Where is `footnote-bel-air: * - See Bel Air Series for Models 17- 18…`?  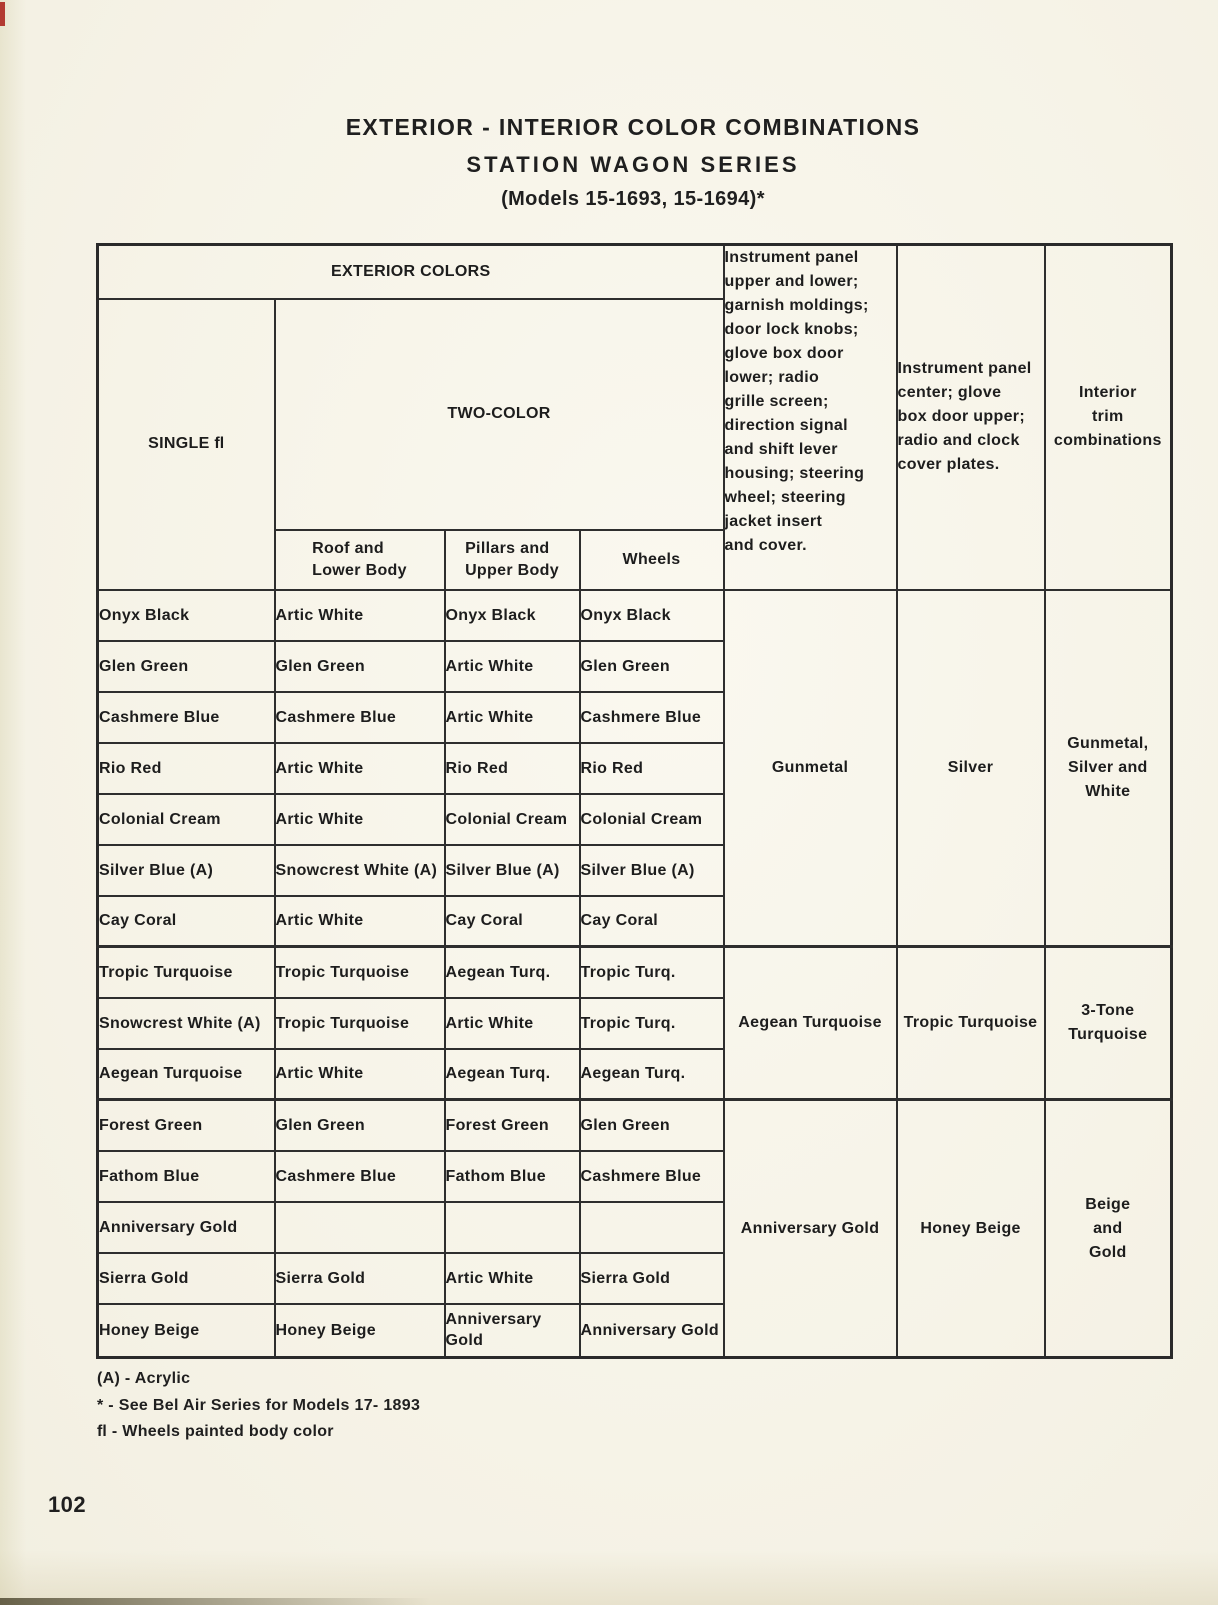
footnote-bel-air: * - See Bel Air Series for Models 17- 18… is located at coordinates (259, 1405).